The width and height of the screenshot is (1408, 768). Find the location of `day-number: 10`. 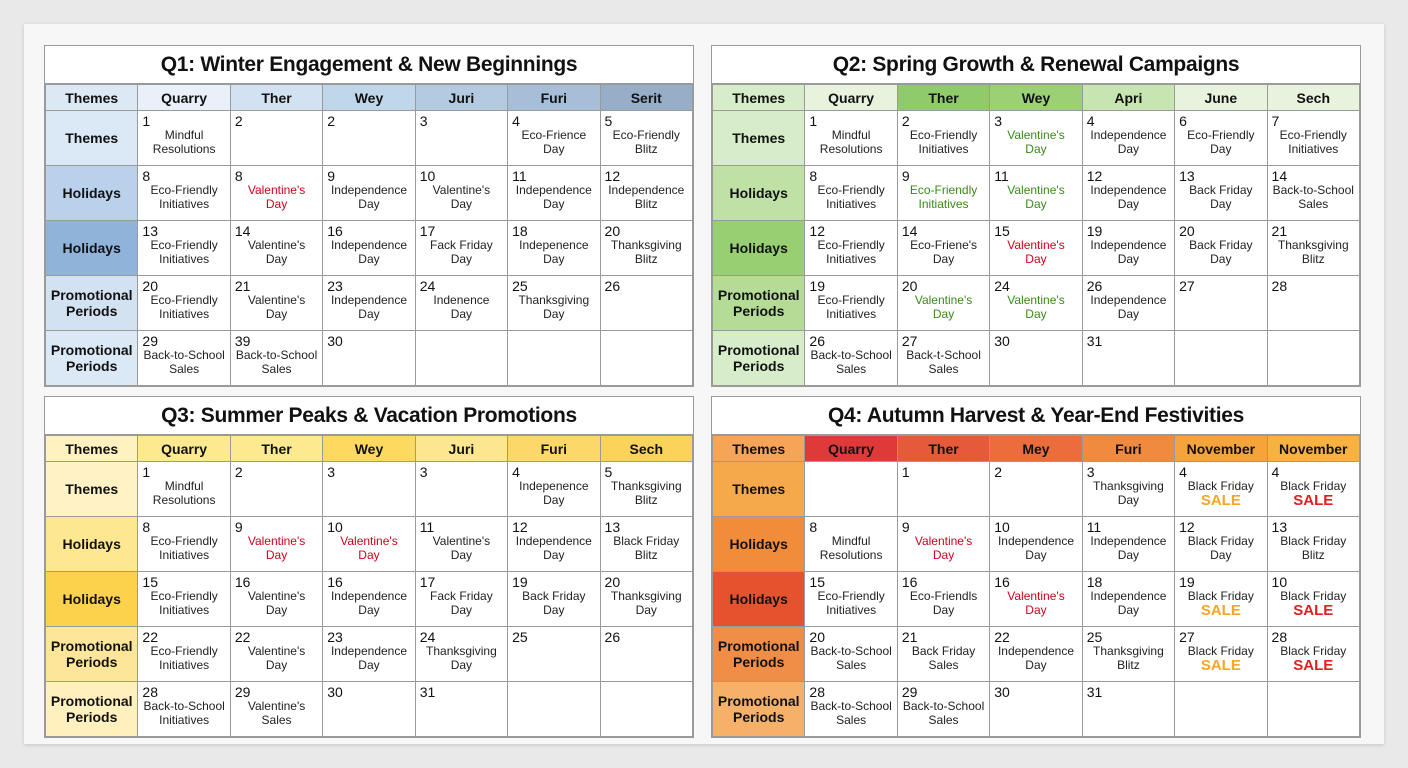

day-number: 10 is located at coordinates (1279, 582).